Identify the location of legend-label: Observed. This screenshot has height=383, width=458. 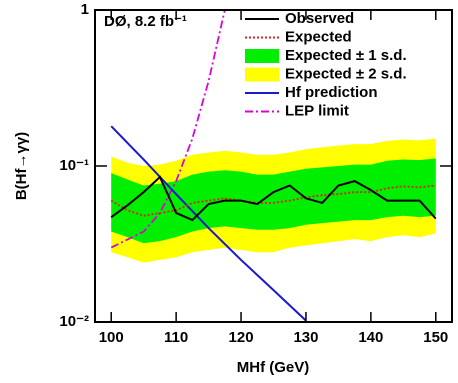
(319, 18).